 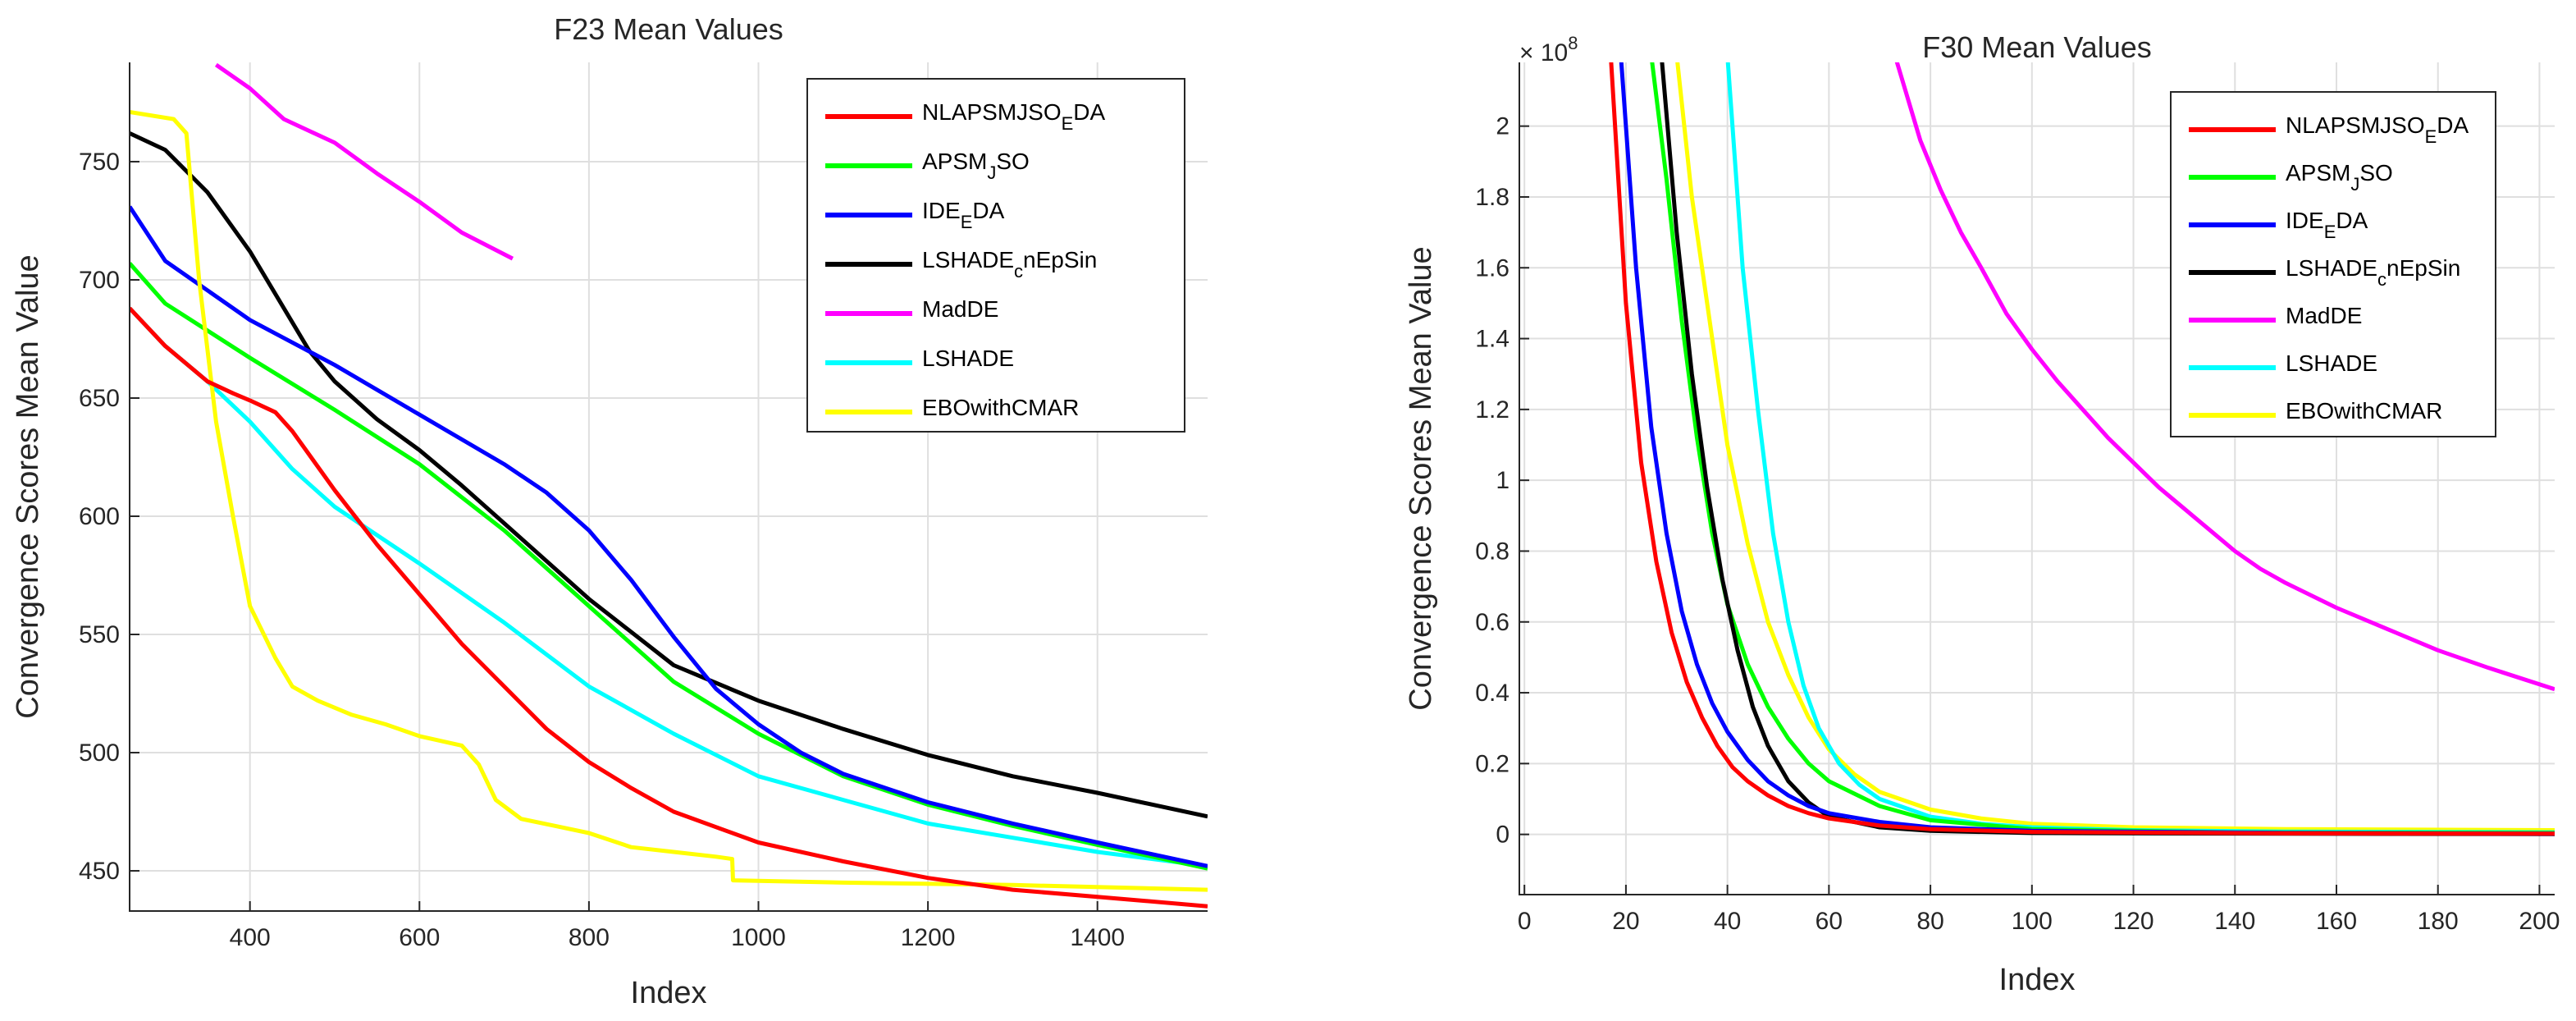 I want to click on x-tick-label: 1200, so click(x=928, y=937).